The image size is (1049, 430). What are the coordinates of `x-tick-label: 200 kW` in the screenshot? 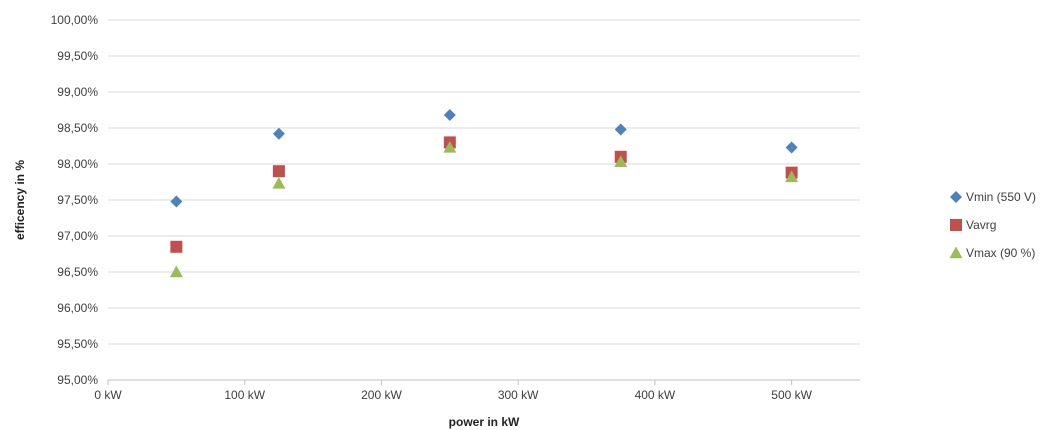 It's located at (381, 395).